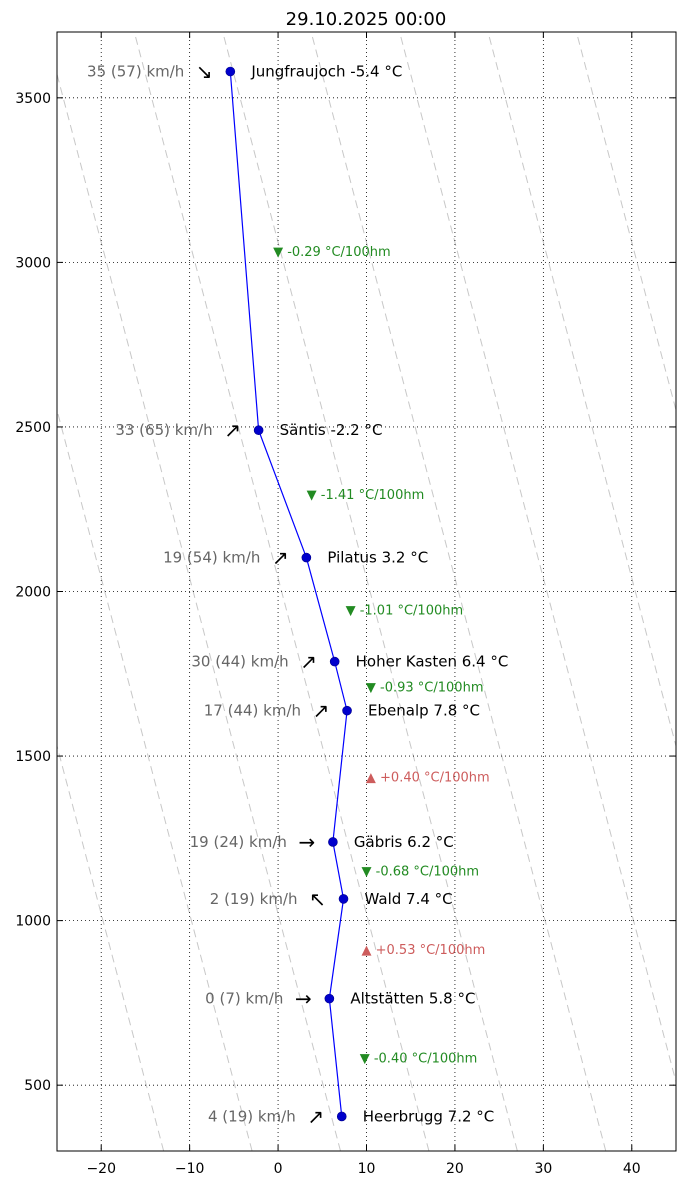  I want to click on wind-label: 4 (19) km/h, so click(252, 1116).